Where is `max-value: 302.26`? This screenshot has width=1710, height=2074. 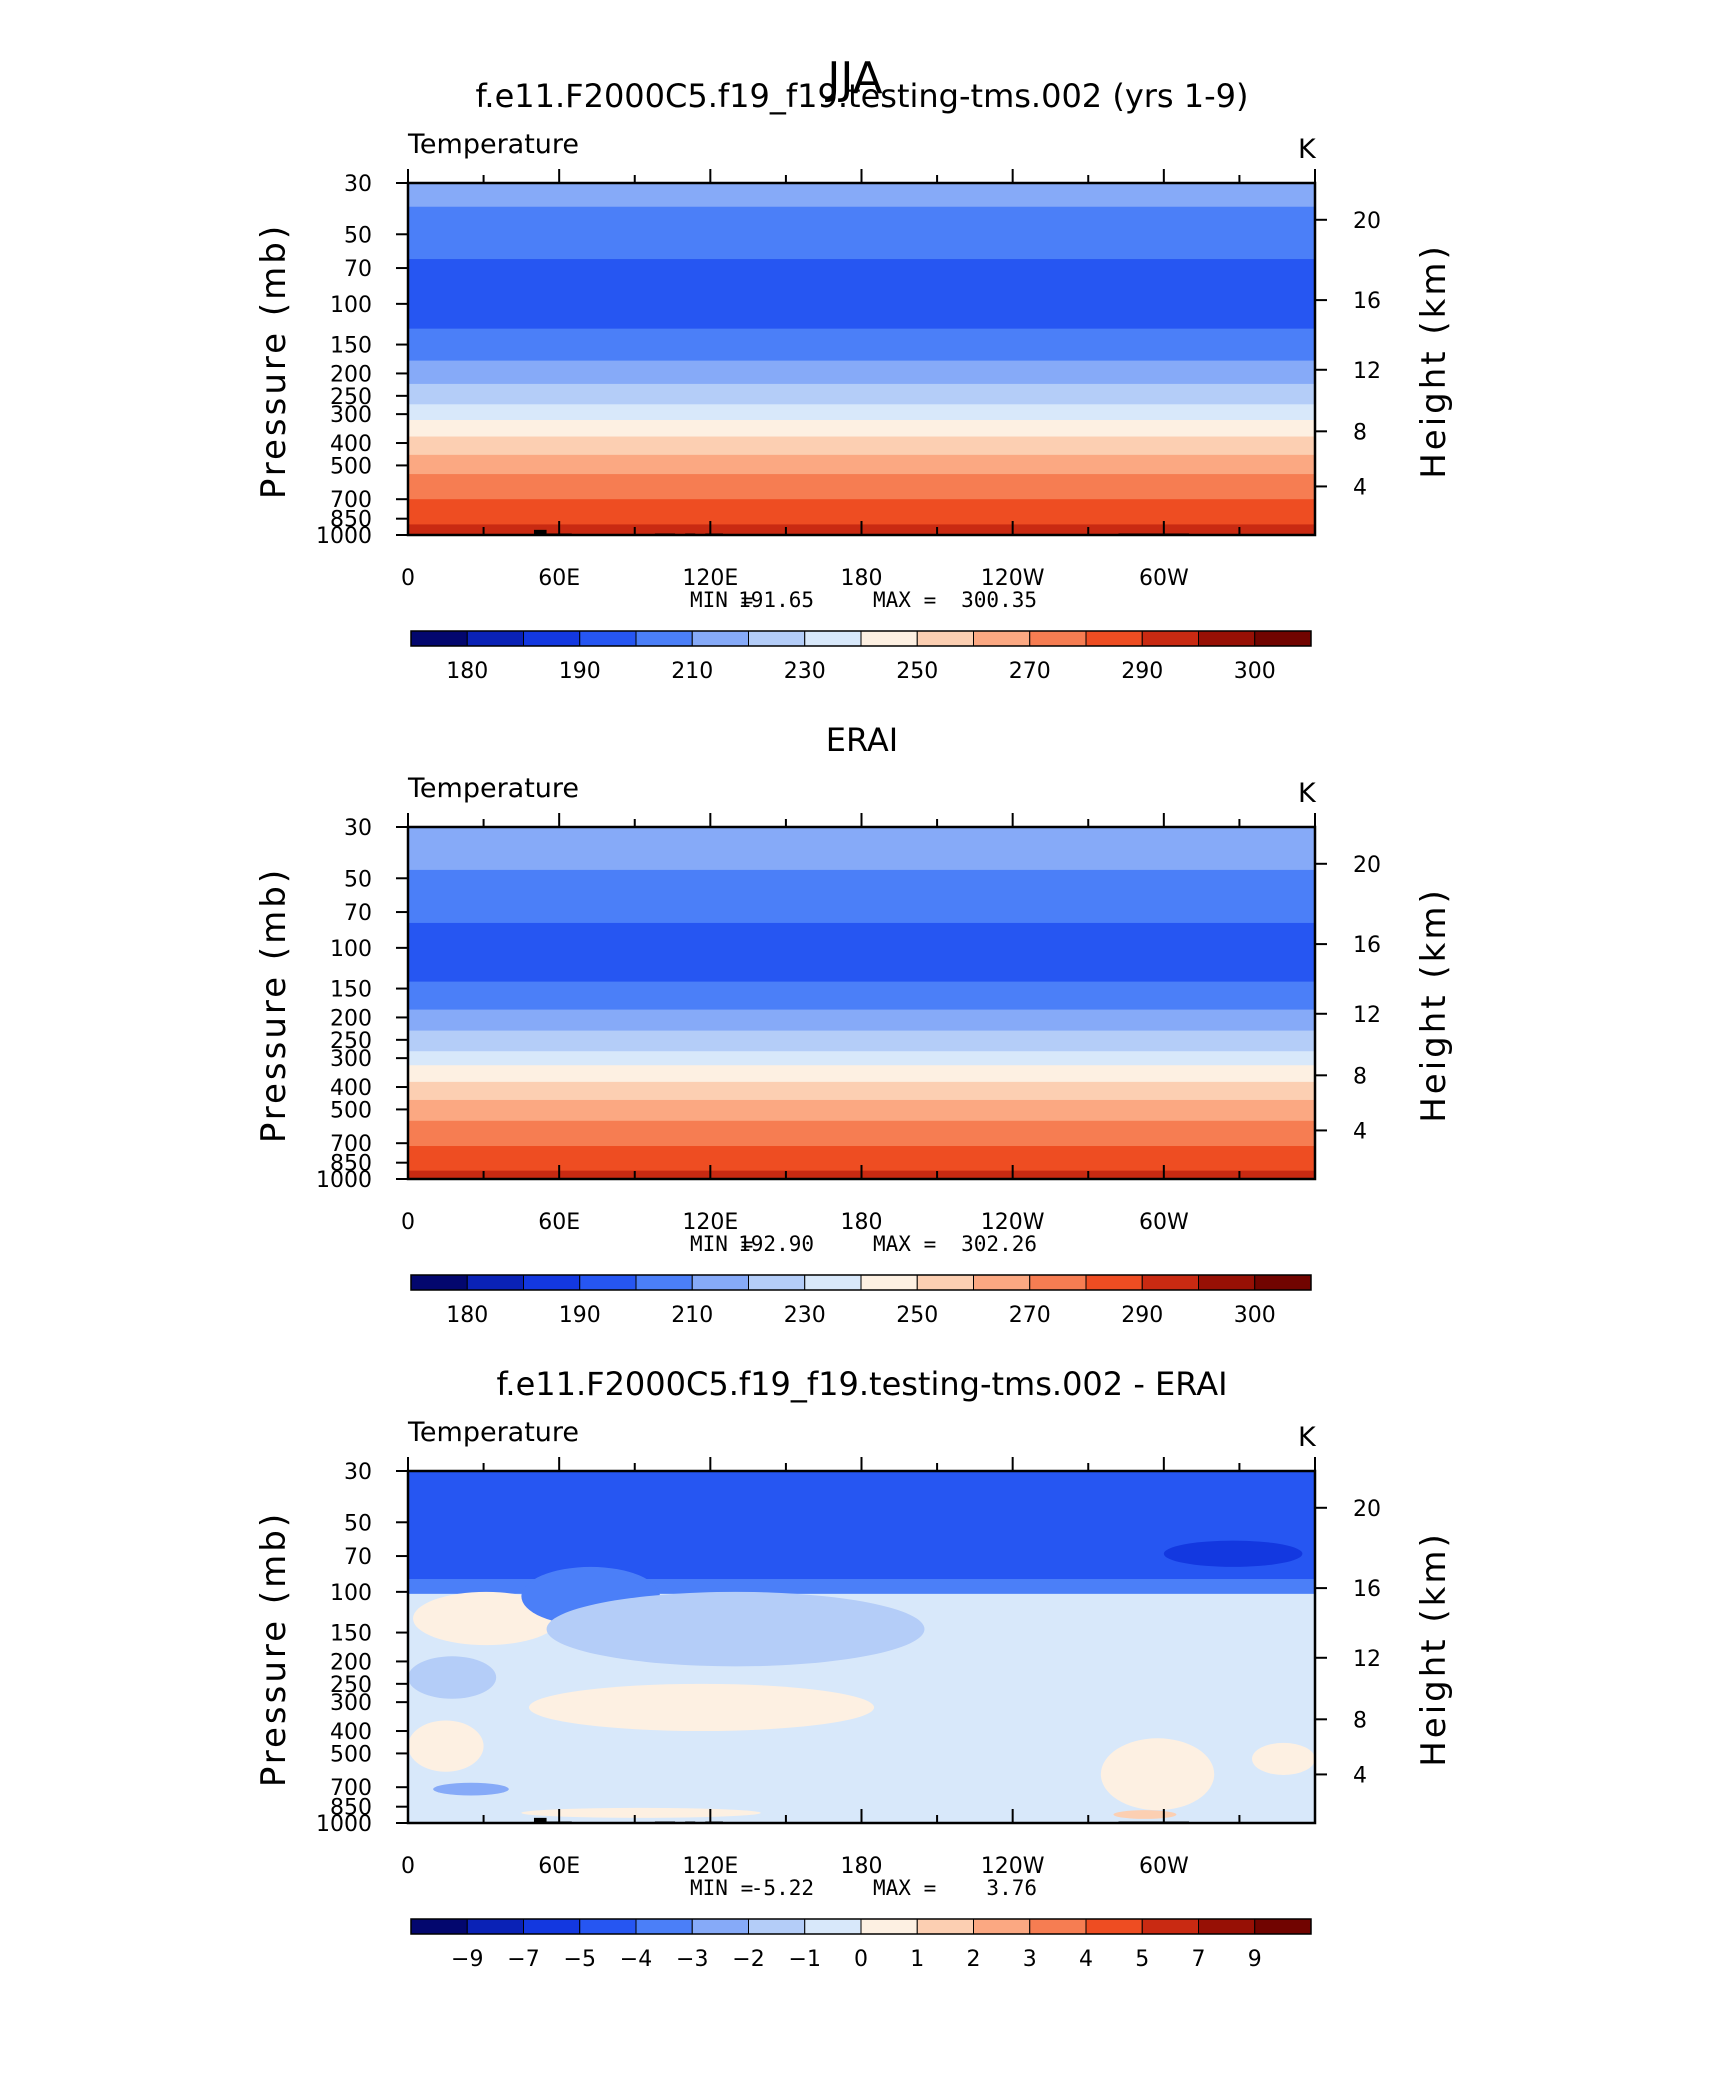 max-value: 302.26 is located at coordinates (999, 1244).